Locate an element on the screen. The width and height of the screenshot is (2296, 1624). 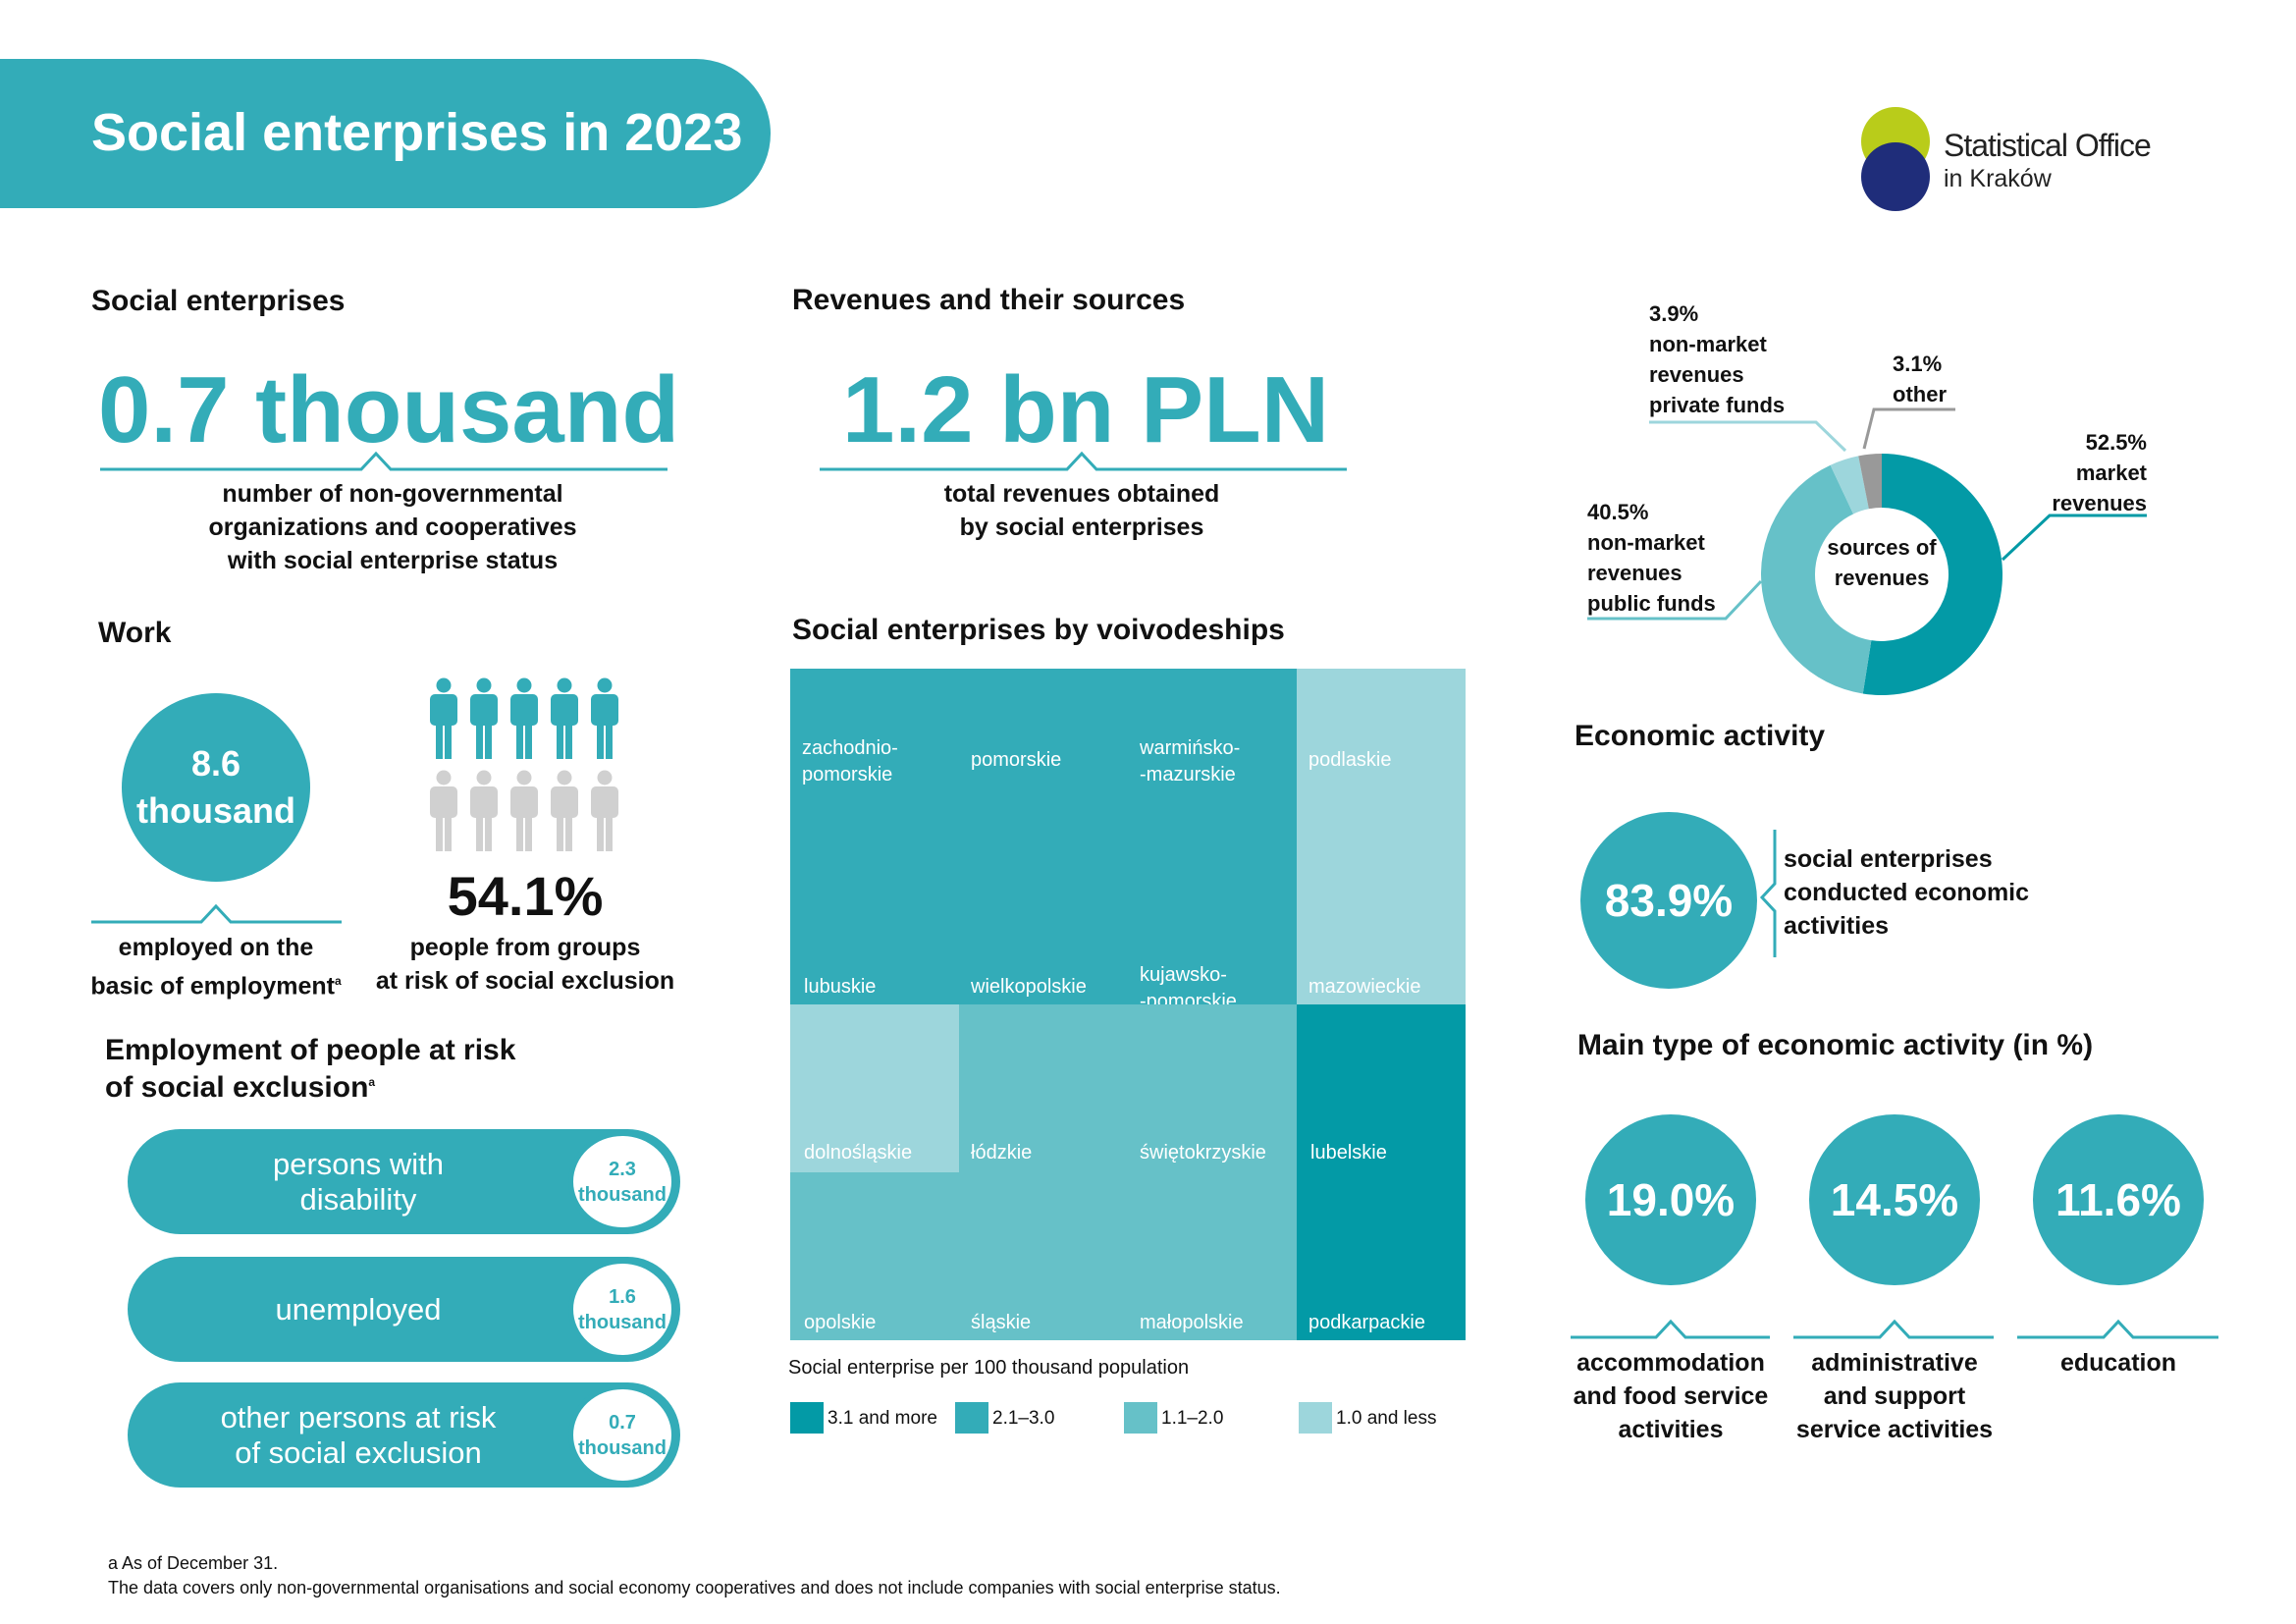
voivodeship-label: lubuskie is located at coordinates (841, 987).